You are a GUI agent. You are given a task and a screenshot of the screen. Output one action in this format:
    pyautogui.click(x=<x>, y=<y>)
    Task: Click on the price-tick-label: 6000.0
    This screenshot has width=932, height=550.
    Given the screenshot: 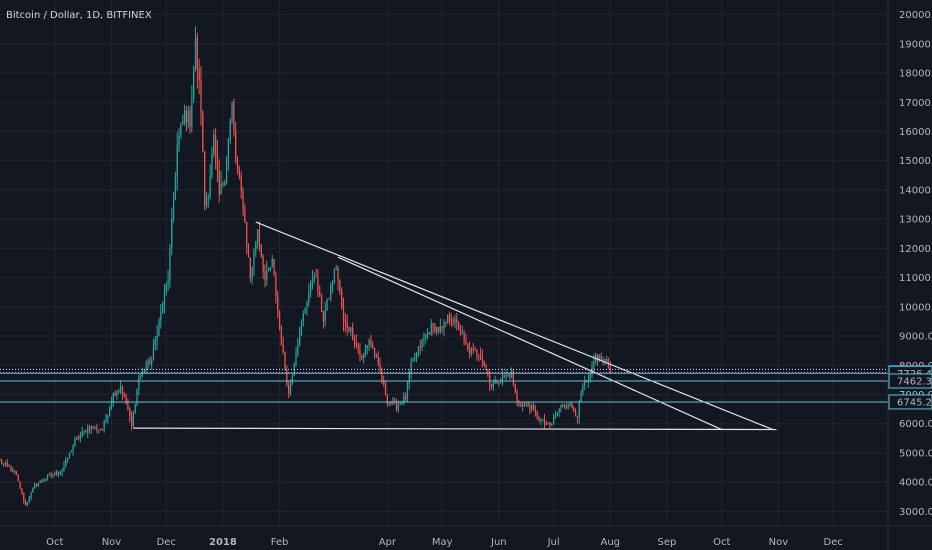 What is the action you would take?
    pyautogui.click(x=915, y=424)
    